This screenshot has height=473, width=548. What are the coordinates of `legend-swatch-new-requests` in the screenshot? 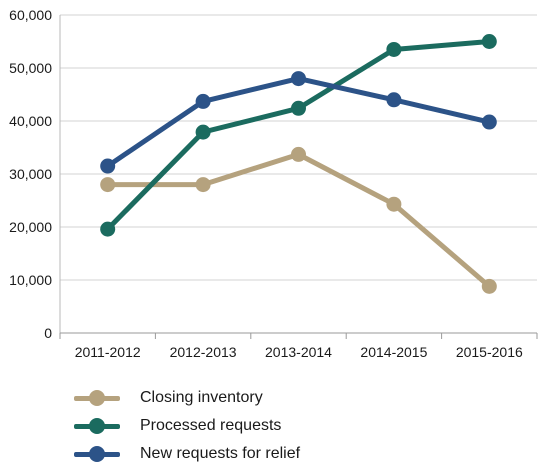 It's located at (97, 454).